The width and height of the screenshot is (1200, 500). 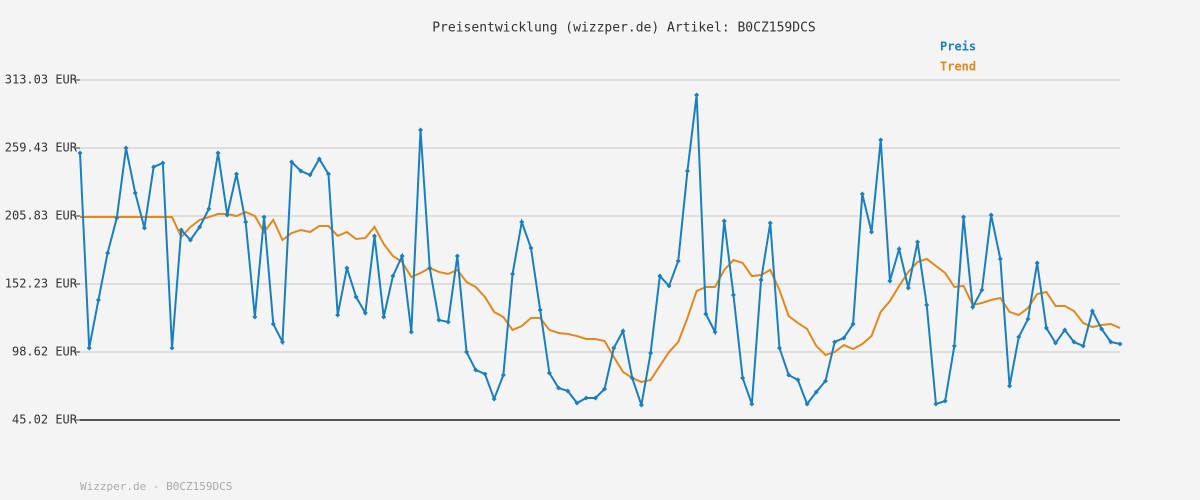 What do you see at coordinates (45, 352) in the screenshot?
I see `y-tick-label: 98.62 EUR` at bounding box center [45, 352].